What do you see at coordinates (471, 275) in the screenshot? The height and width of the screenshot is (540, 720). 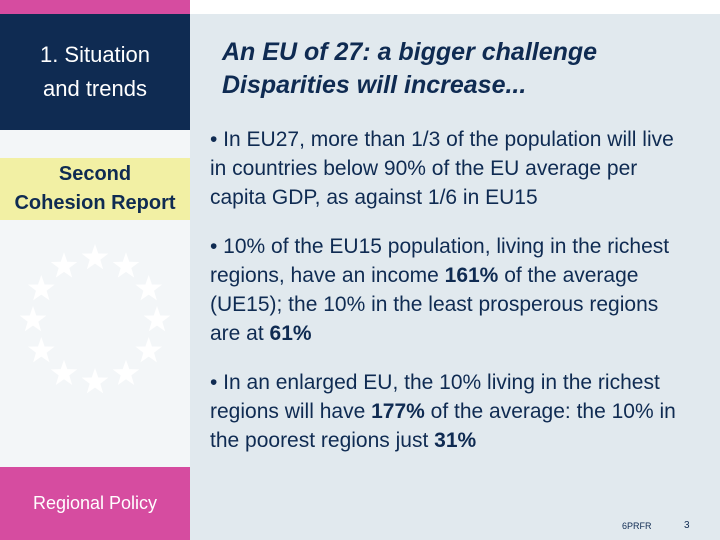 I see `bullet-highlight: 161%` at bounding box center [471, 275].